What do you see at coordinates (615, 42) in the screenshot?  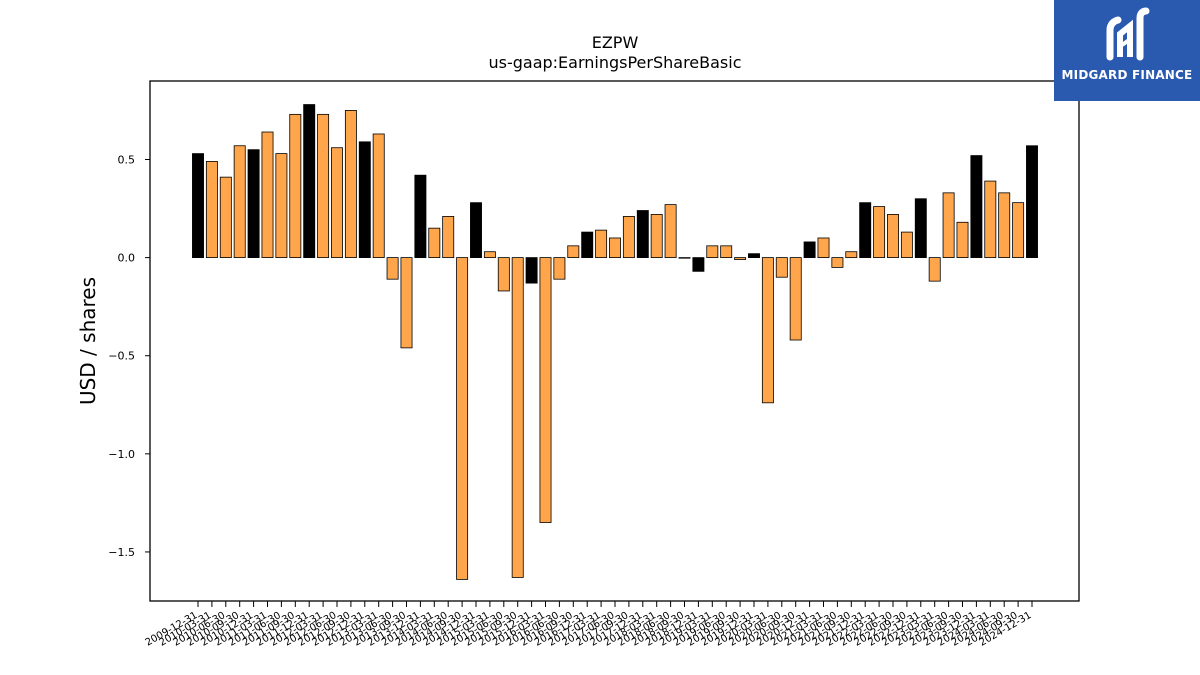 I see `chart-title: EZPW` at bounding box center [615, 42].